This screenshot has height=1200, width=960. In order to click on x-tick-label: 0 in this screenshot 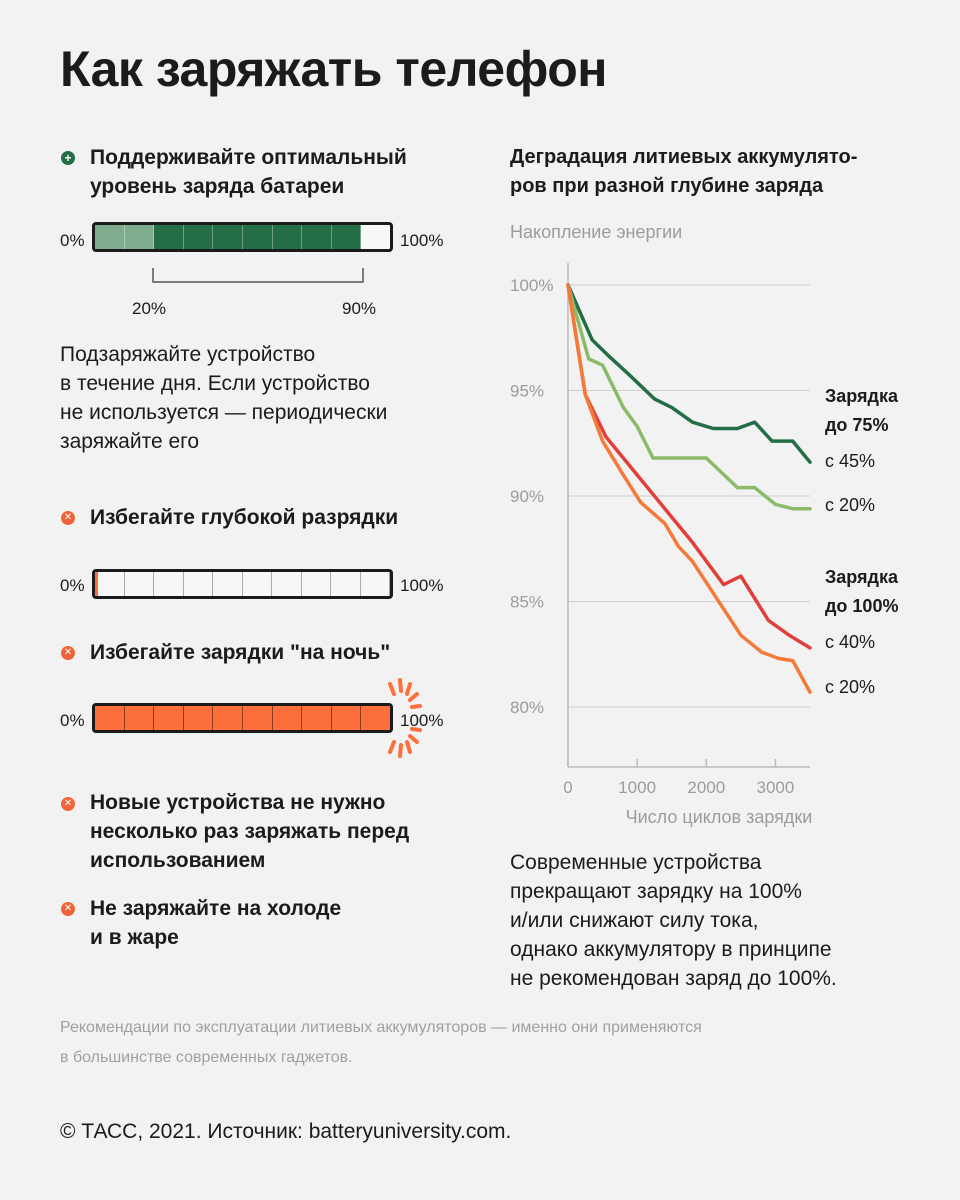, I will do `click(567, 787)`.